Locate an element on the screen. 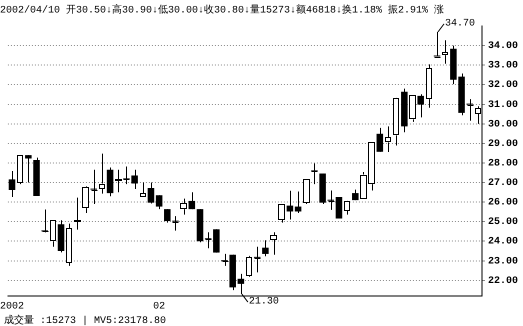 This screenshot has height=326, width=523. chart-title: 2002/04/10 开30.50↓高30.90↓低30.00↓收30.80↓量15273↓额46818↓换1.18% 振2.91% 涨 is located at coordinates (222, 10).